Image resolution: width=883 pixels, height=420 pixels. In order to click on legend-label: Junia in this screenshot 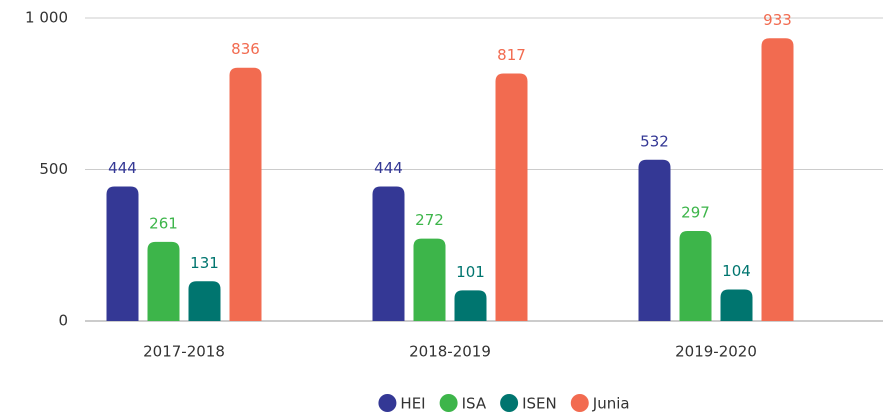, I will do `click(611, 404)`.